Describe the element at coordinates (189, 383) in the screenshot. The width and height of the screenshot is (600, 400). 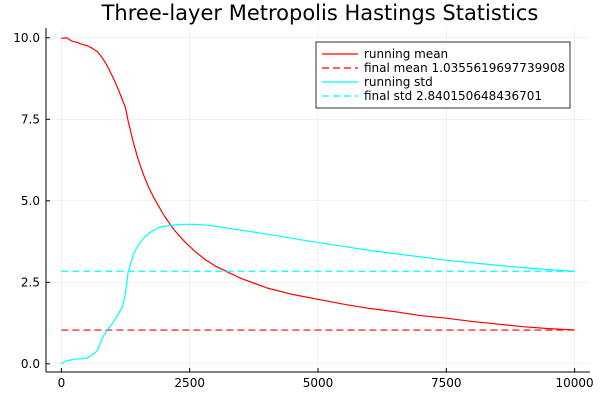
I see `x-tick-label: 2500` at that location.